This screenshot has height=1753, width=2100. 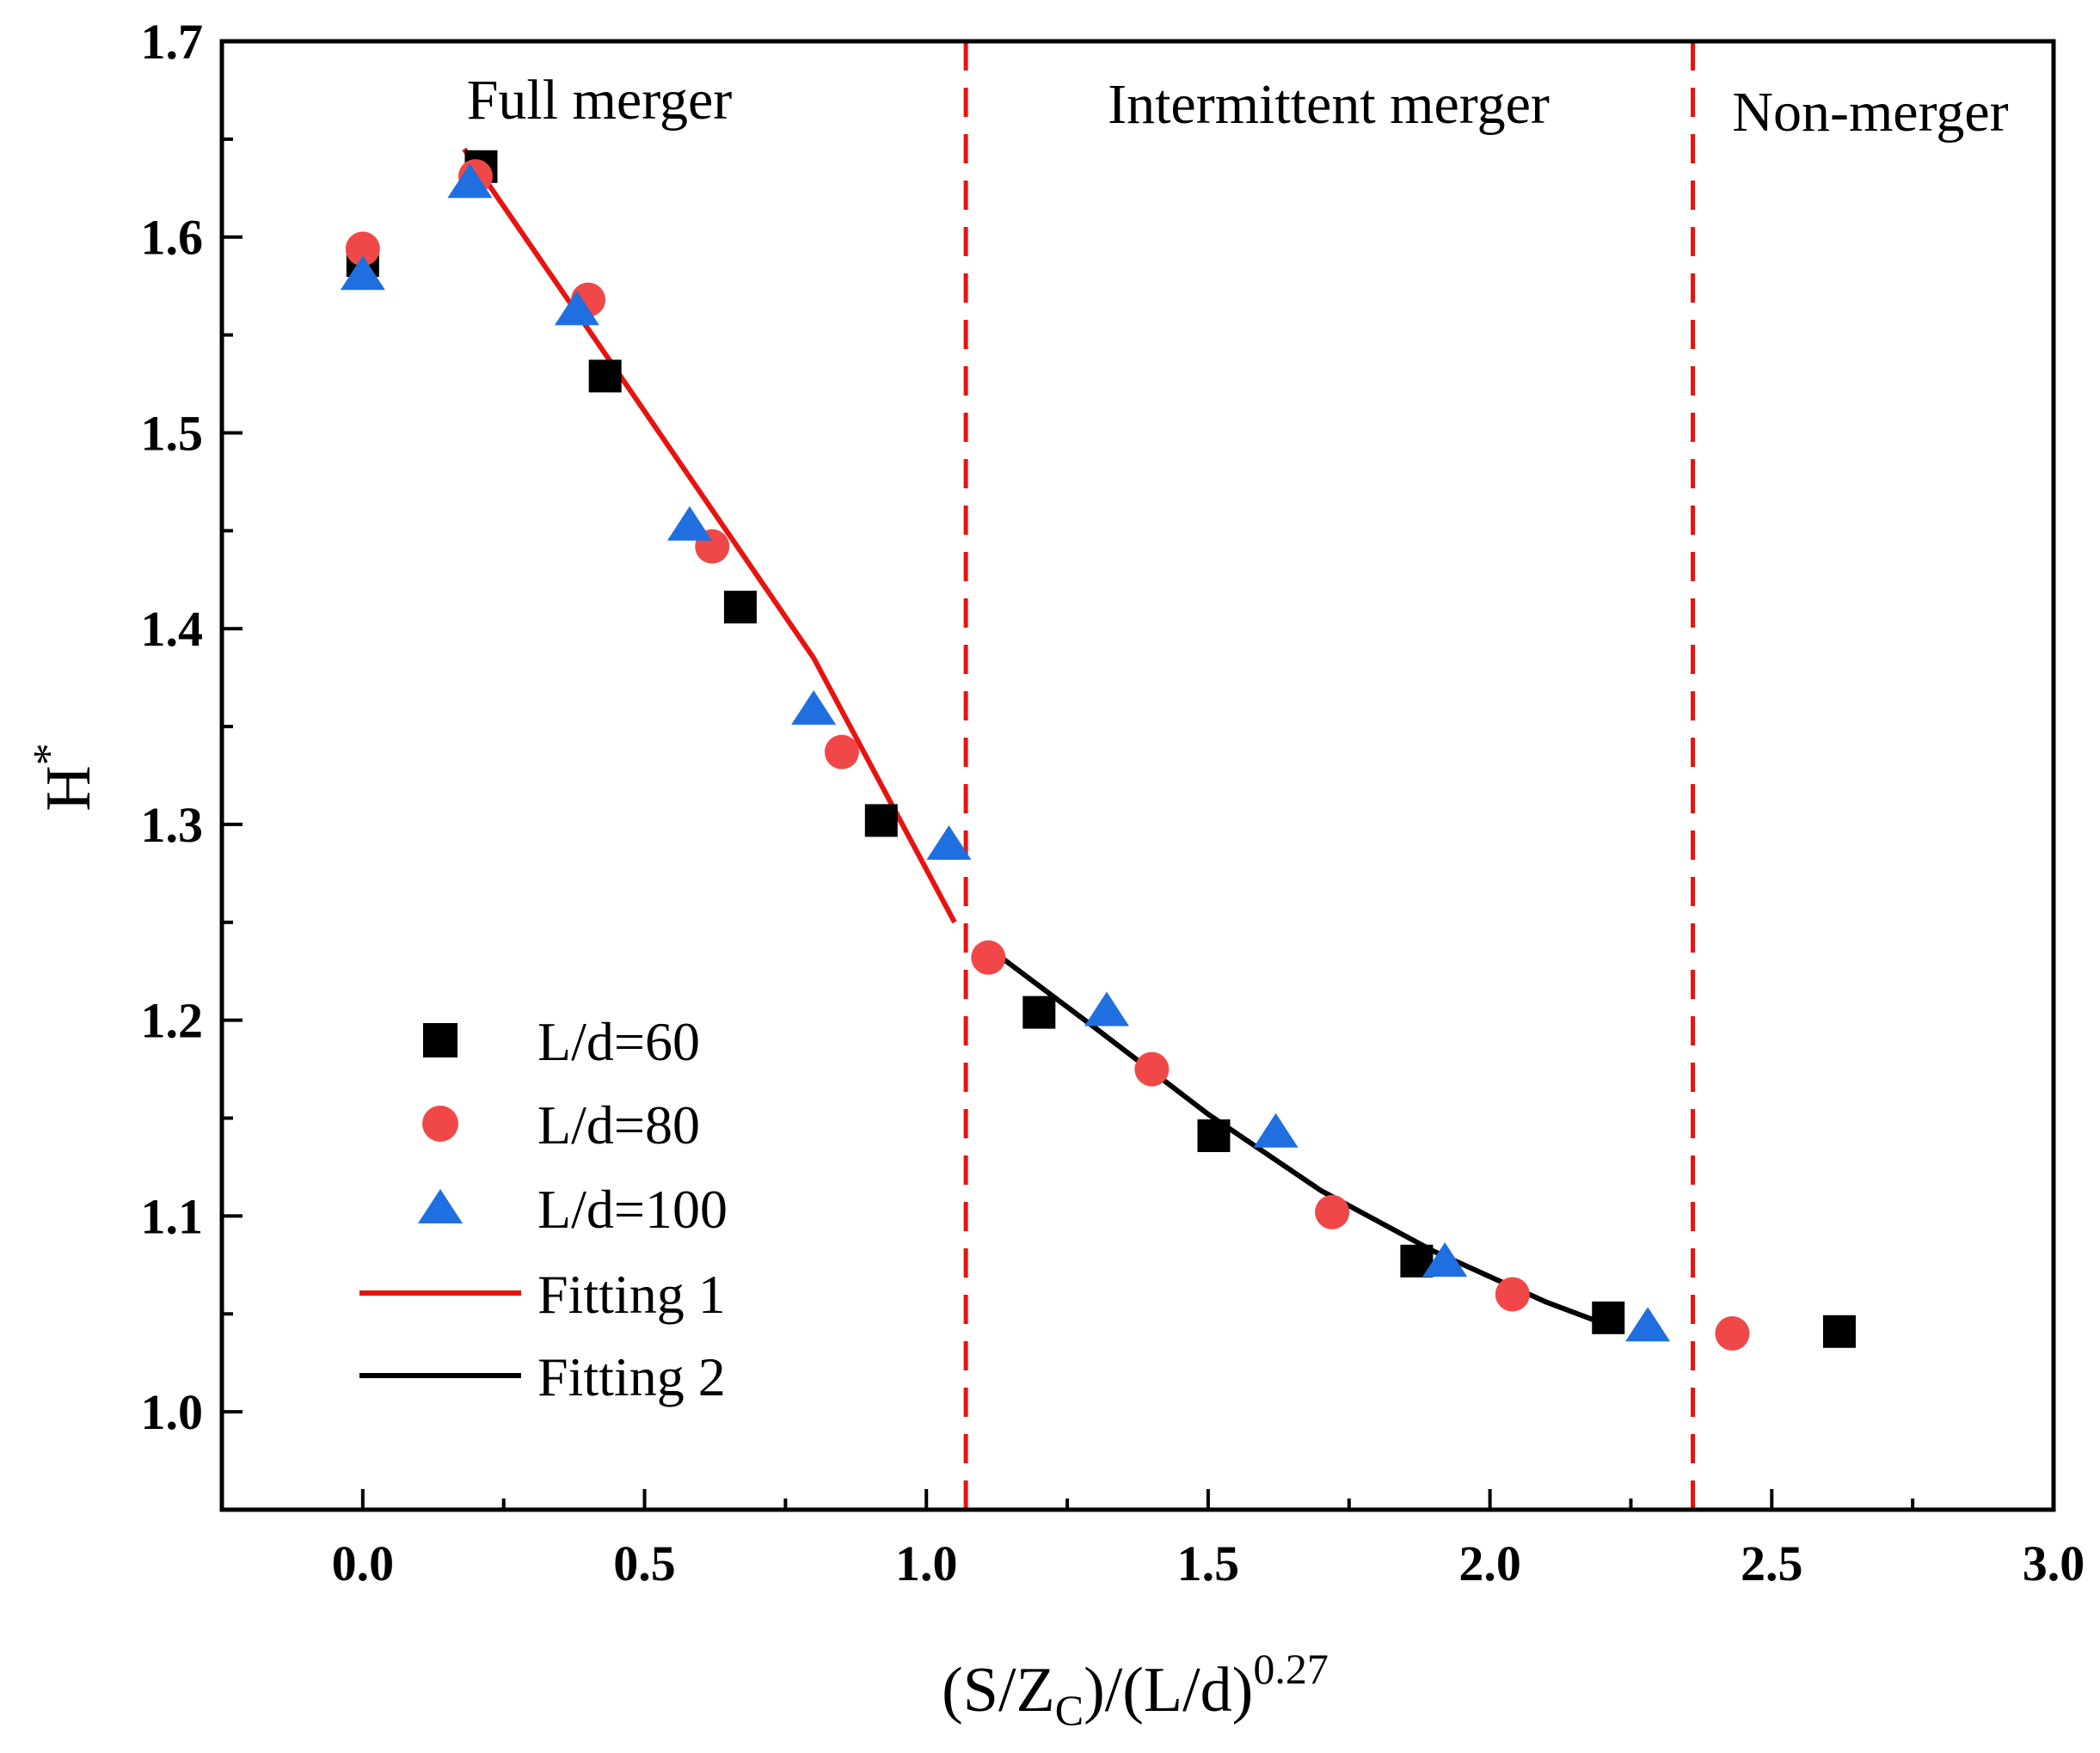 What do you see at coordinates (172, 1021) in the screenshot?
I see `y-tick-label: 1.2` at bounding box center [172, 1021].